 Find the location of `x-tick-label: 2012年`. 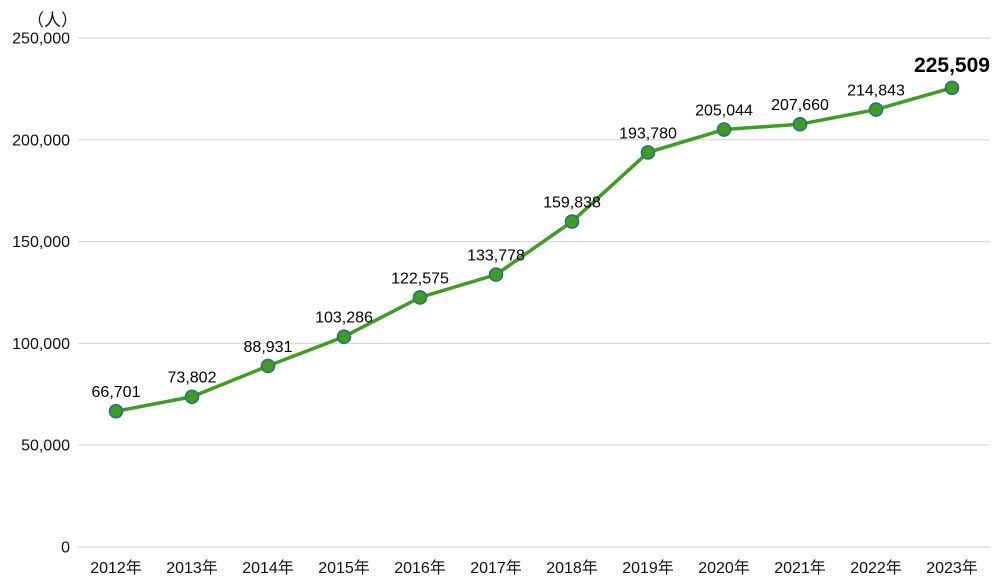

x-tick-label: 2012年 is located at coordinates (116, 568).